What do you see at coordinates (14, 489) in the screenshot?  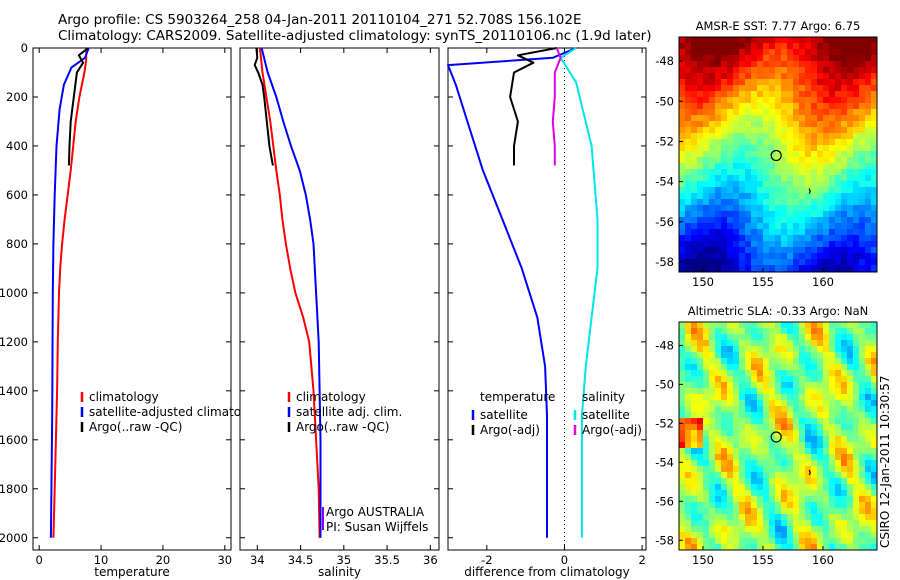 I see `y-tick-label: 1800` at bounding box center [14, 489].